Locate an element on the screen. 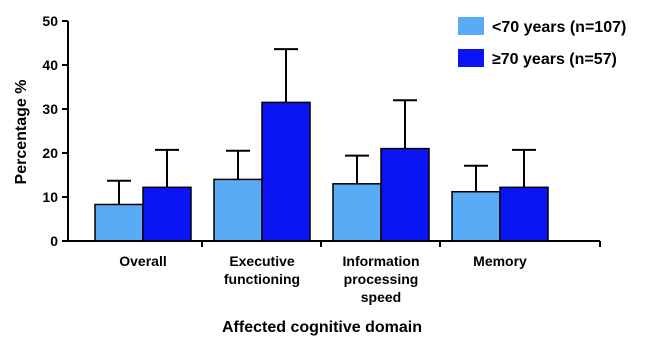  bar-series2-cat1 is located at coordinates (167, 214).